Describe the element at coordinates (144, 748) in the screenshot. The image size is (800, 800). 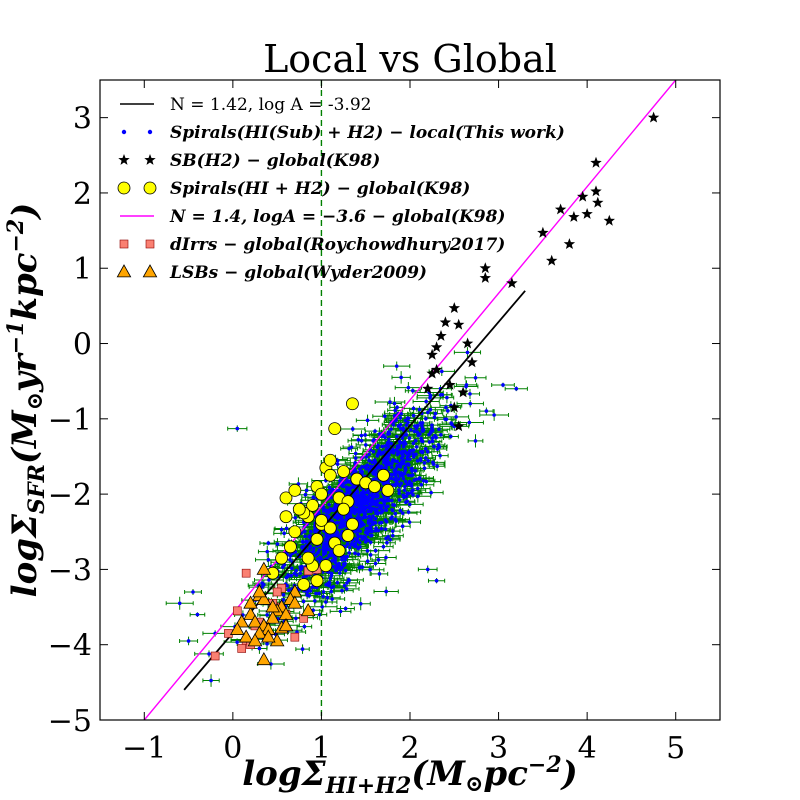
I see `x-tick-label: −1` at that location.